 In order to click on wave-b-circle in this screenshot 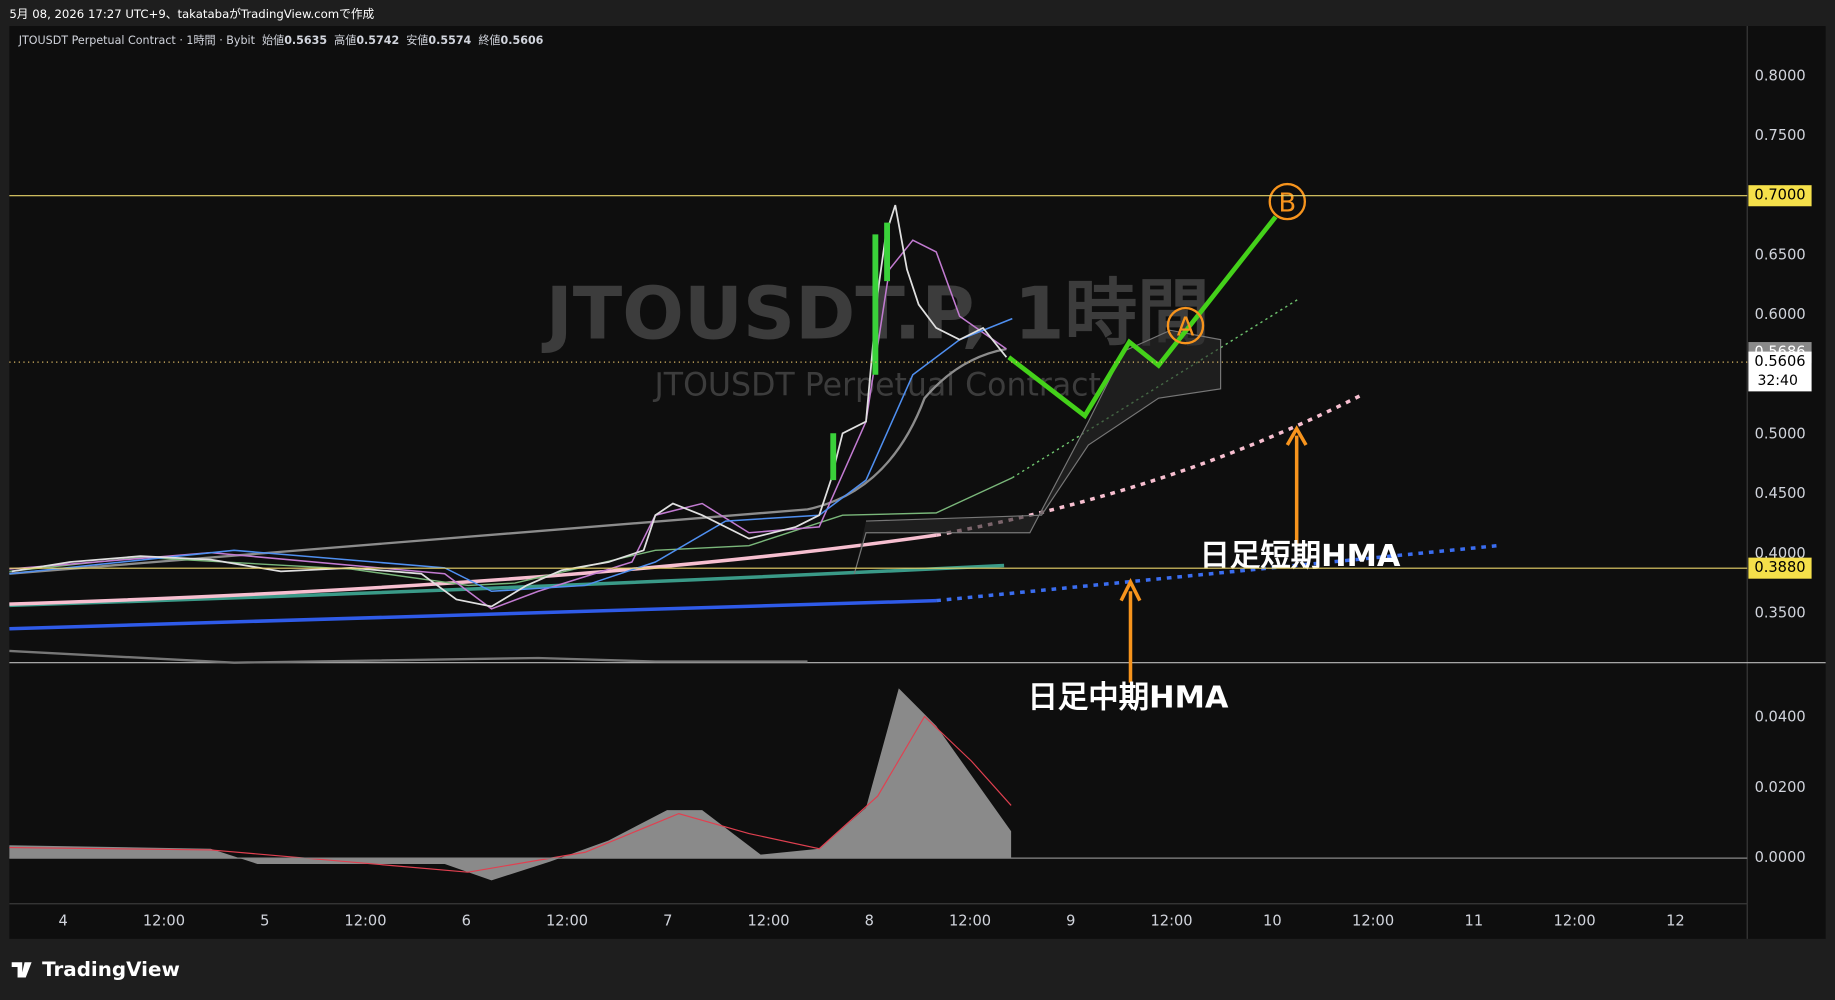, I will do `click(1287, 201)`.